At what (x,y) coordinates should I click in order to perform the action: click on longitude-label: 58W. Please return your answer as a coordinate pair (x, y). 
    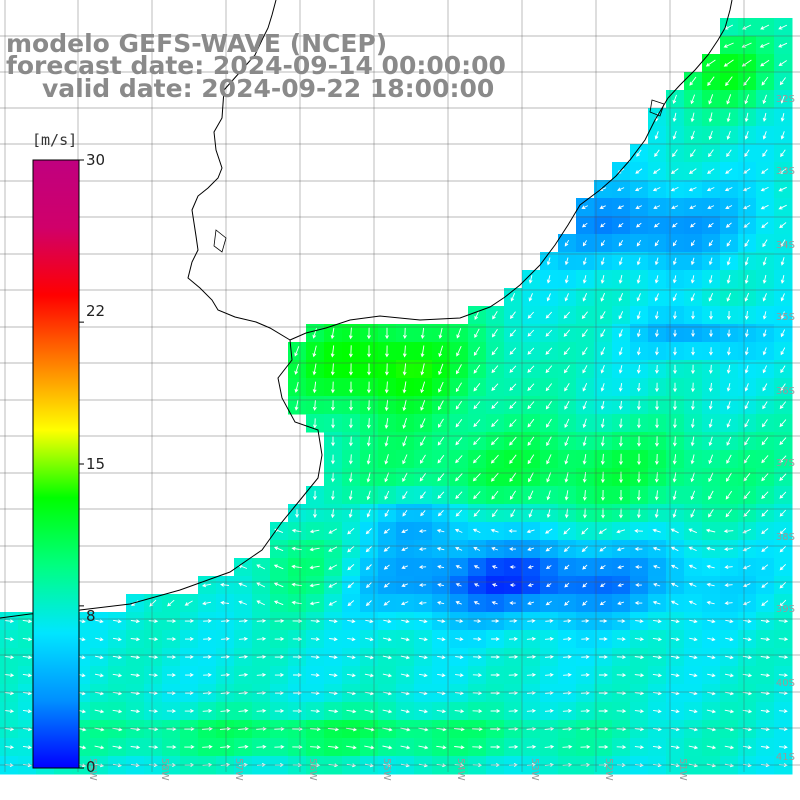
    Looking at the image, I should click on (164, 769).